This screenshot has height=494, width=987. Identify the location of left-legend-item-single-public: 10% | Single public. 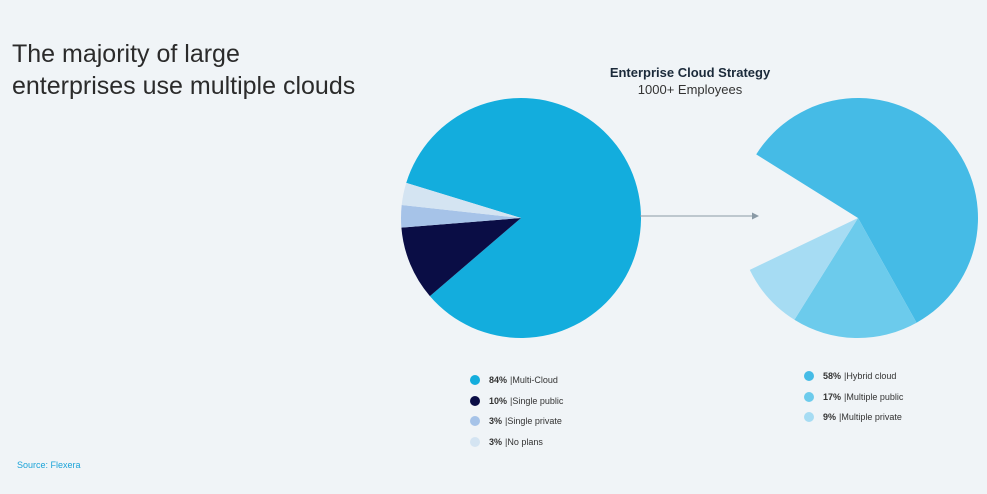
(516, 401).